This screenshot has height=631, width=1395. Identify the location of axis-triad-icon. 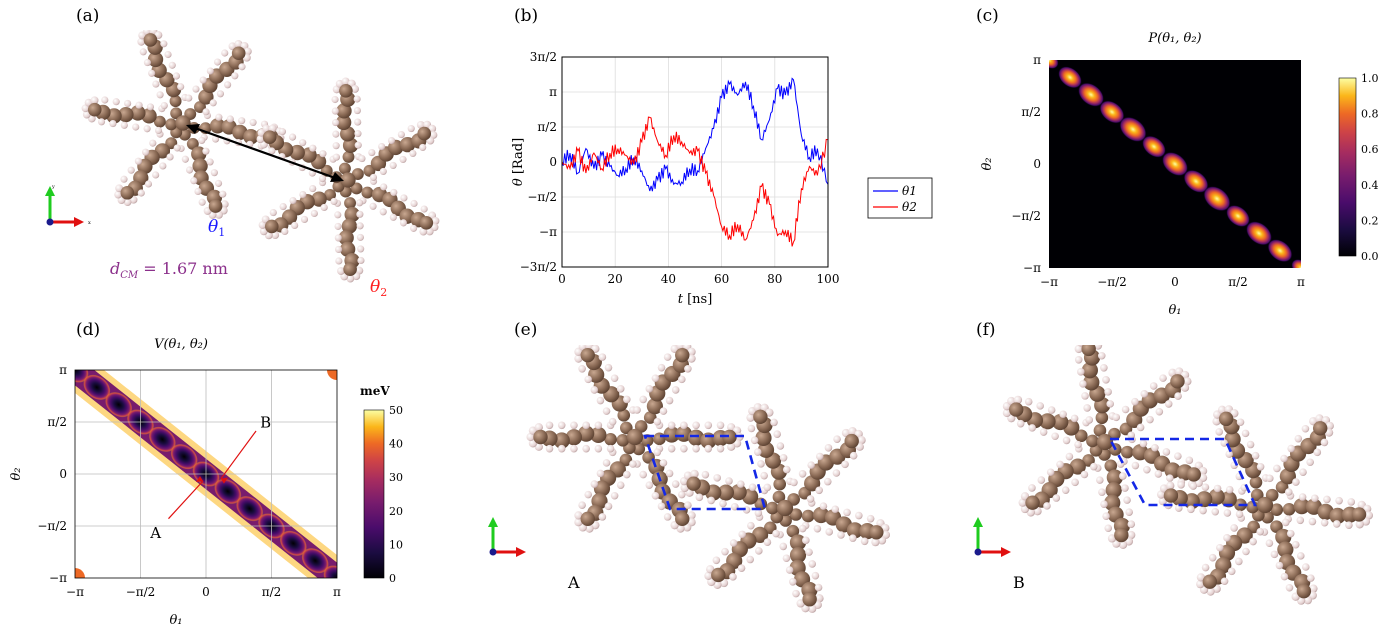
(507, 537).